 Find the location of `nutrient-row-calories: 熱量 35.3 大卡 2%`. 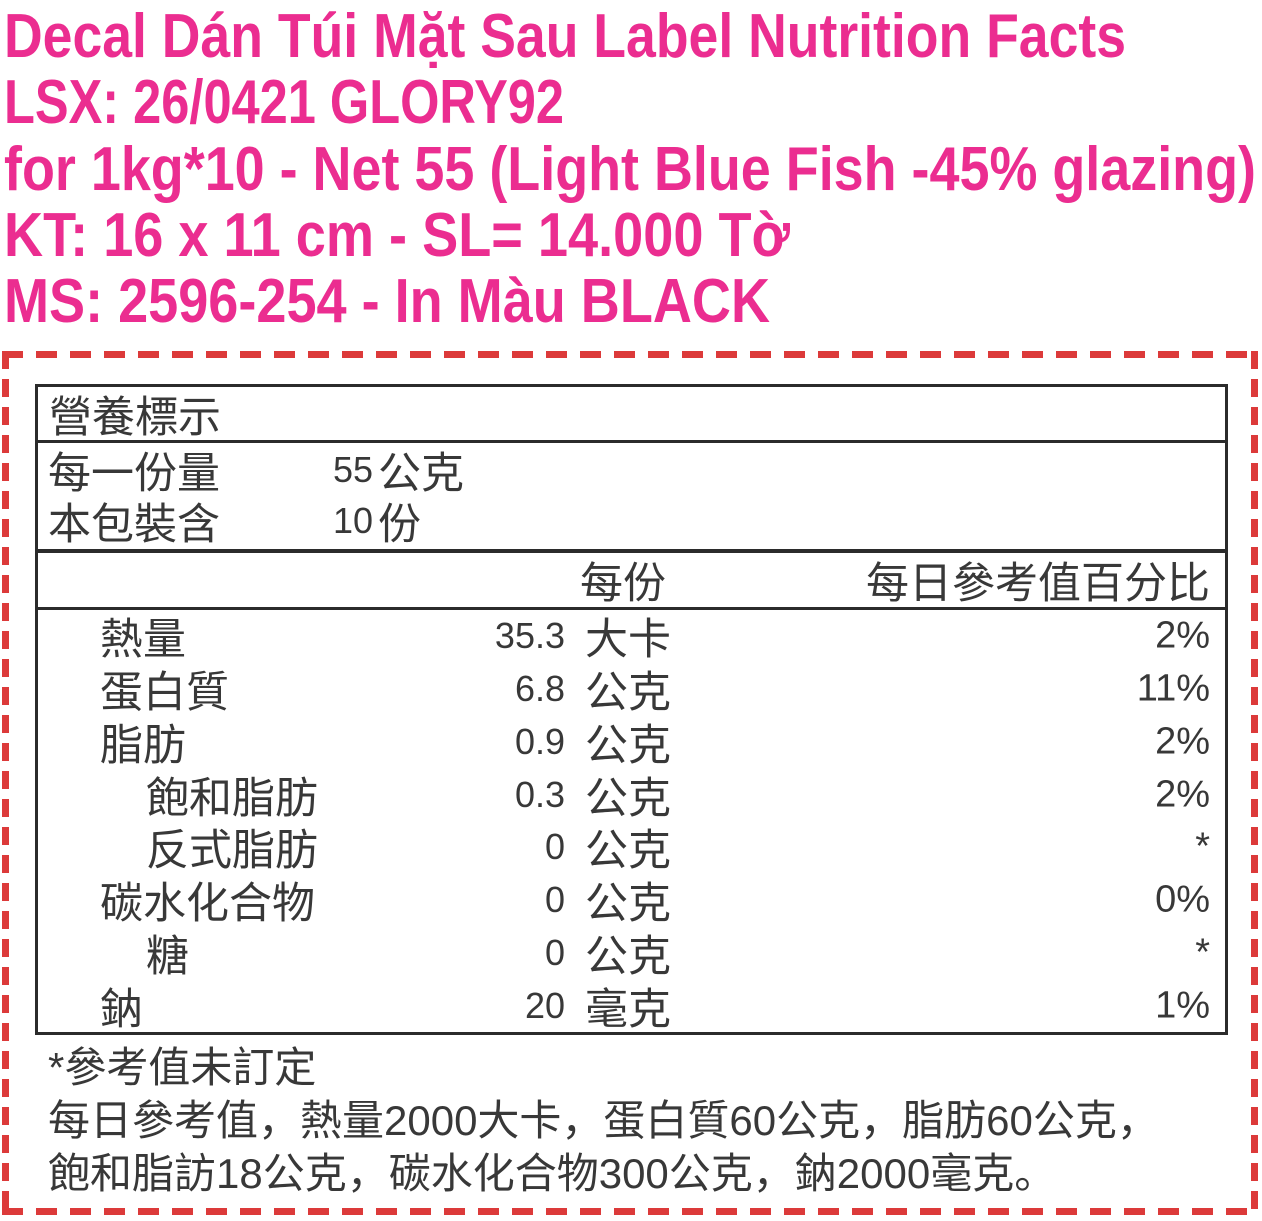

nutrient-row-calories: 熱量 35.3 大卡 2% is located at coordinates (631, 637).